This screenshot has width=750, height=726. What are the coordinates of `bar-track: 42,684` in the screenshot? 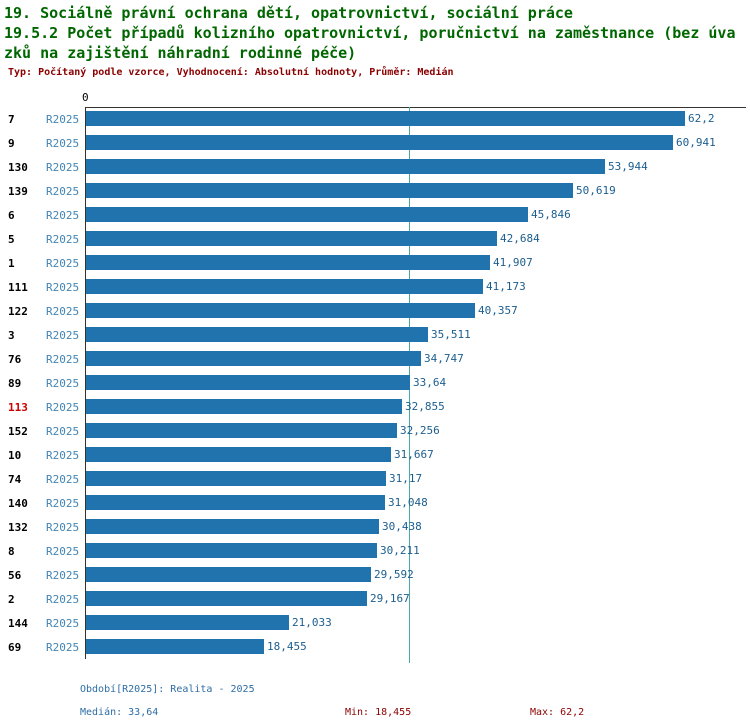 It's located at (417, 239).